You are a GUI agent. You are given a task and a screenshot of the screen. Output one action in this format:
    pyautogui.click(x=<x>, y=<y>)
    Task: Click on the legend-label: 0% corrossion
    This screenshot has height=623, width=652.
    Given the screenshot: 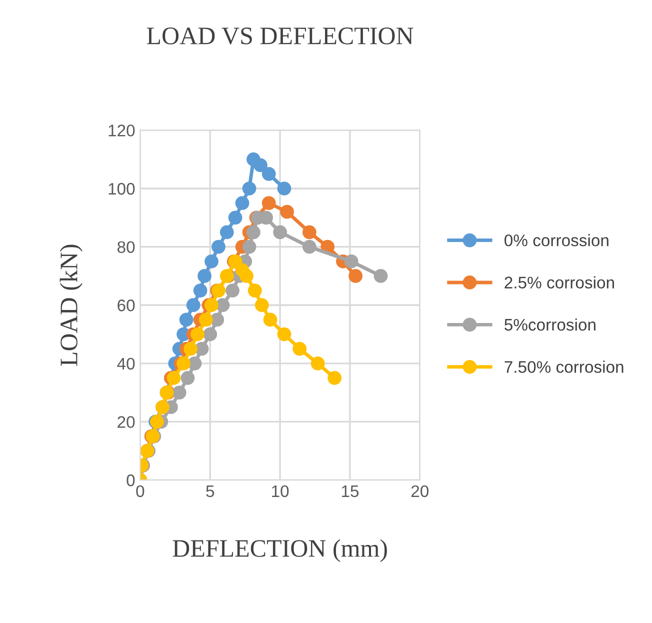 What is the action you would take?
    pyautogui.click(x=556, y=240)
    